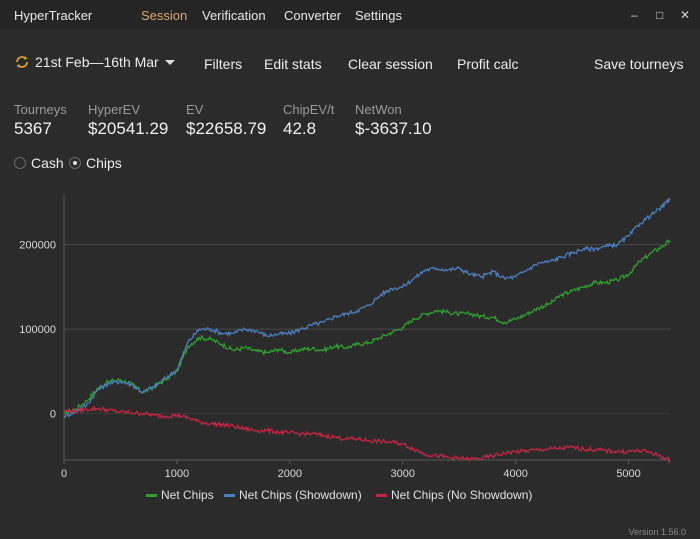  What do you see at coordinates (634, 15) in the screenshot?
I see `minimize-icon: –` at bounding box center [634, 15].